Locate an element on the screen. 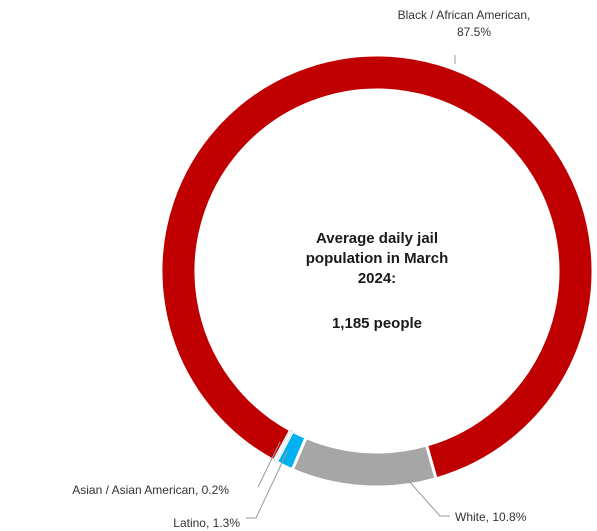  label-black-line1: Black / African American, is located at coordinates (464, 15).